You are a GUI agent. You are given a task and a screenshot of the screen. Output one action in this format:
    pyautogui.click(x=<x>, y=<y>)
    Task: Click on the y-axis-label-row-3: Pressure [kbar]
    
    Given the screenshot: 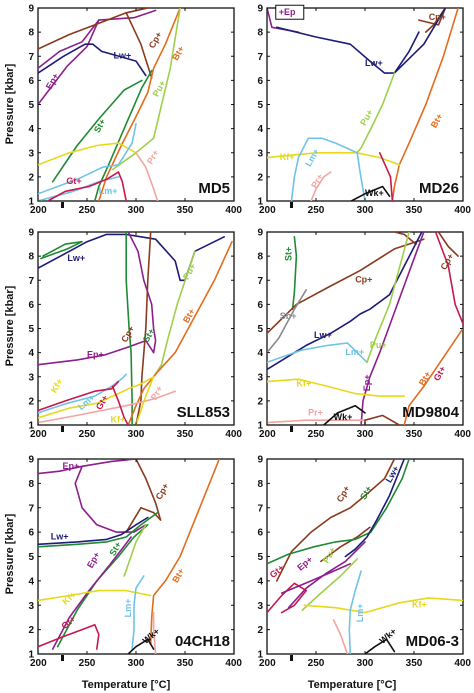 What is the action you would take?
    pyautogui.click(x=10, y=553)
    